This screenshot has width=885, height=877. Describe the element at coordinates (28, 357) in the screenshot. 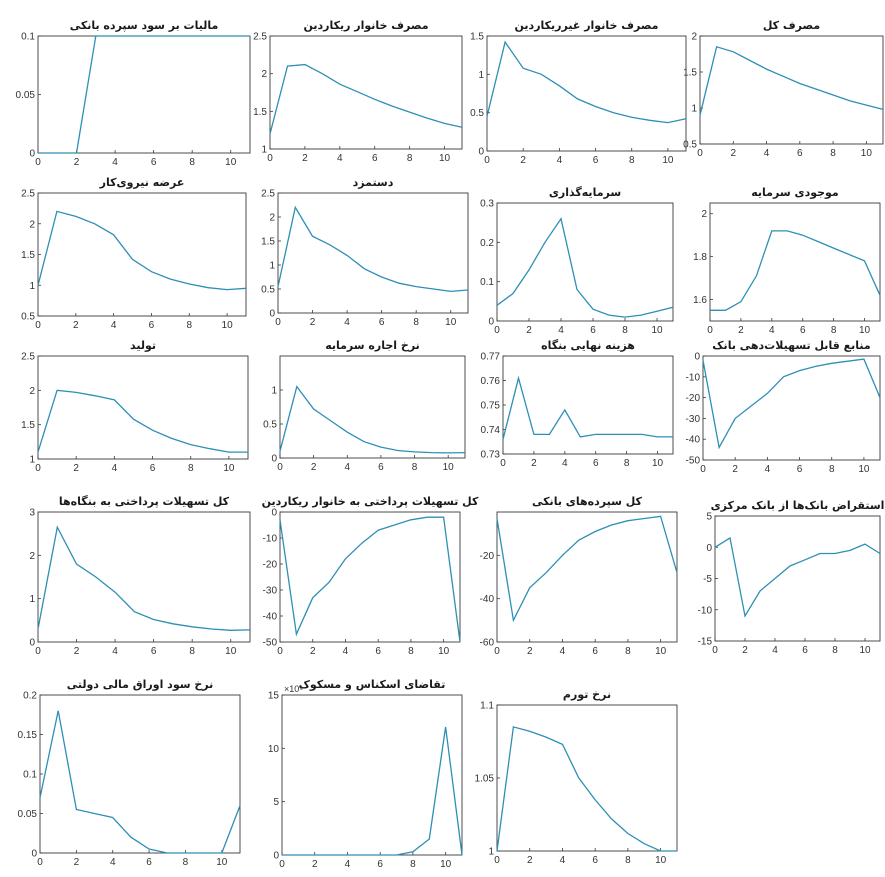

I see `y-tick-label: 2.5` at that location.